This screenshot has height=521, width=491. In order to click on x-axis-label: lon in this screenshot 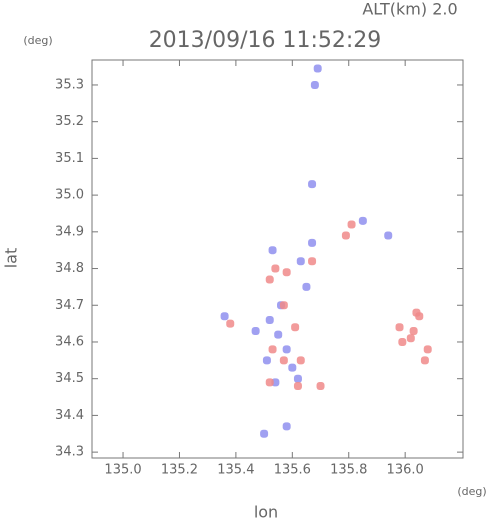, I will do `click(266, 512)`.